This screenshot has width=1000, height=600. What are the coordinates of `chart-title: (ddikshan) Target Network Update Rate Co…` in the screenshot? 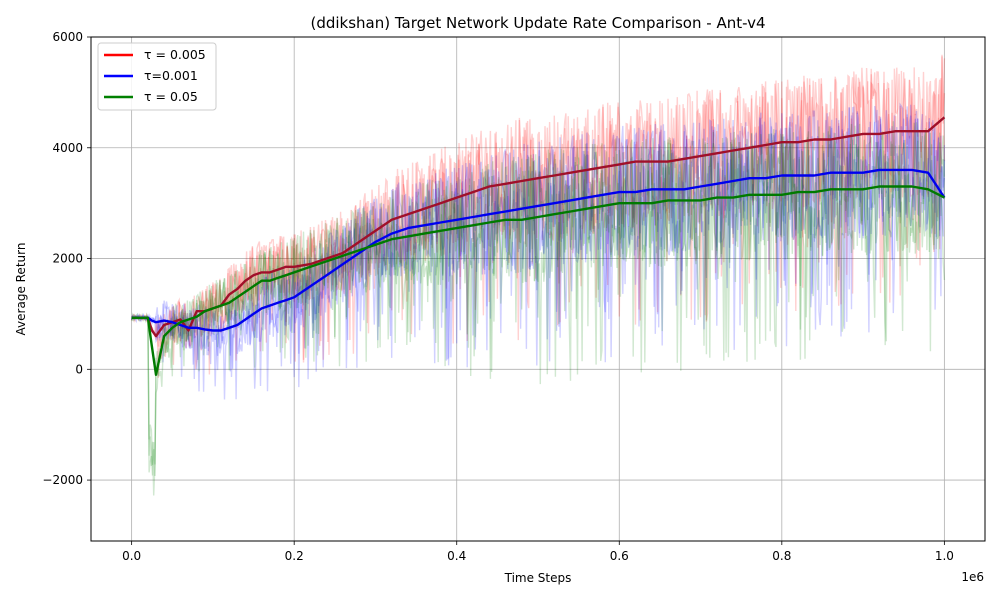 It's located at (537, 23).